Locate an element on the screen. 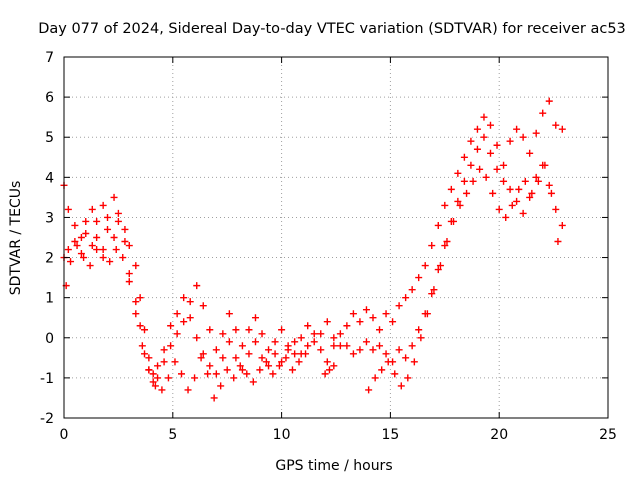 Image resolution: width=640 pixels, height=480 pixels. y-tick-label: 7 is located at coordinates (49, 58).